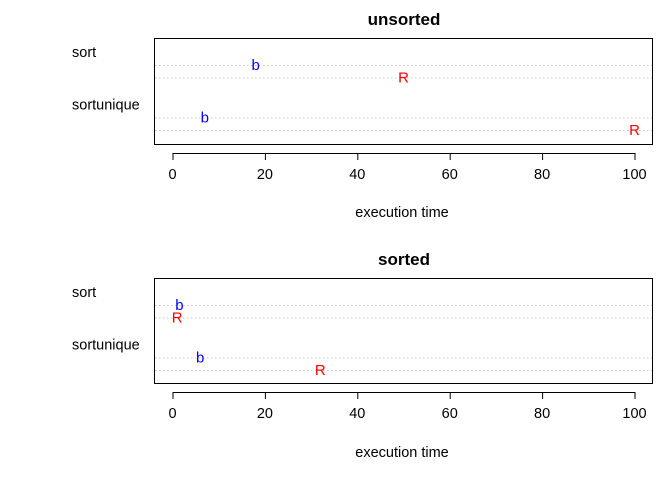 This screenshot has height=480, width=672. I want to click on chart-title: unsorted, so click(404, 19).